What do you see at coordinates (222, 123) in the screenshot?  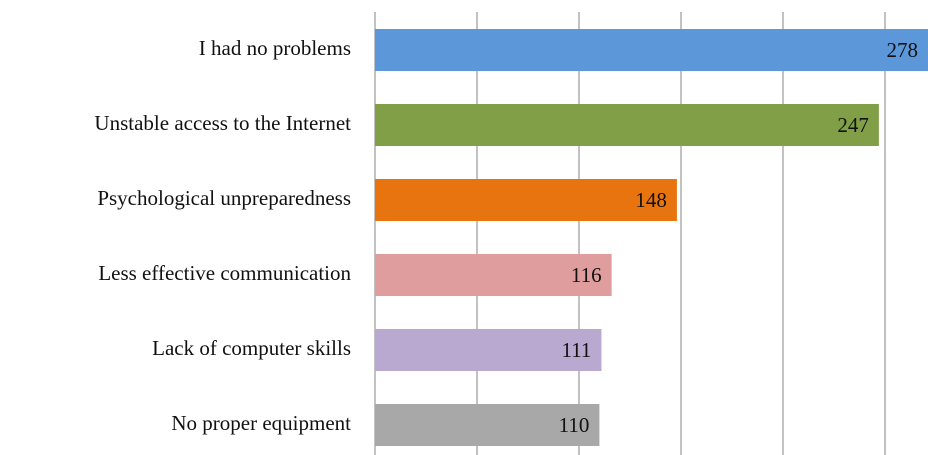 I see `y-tick-label: Unstable access to the Internet` at bounding box center [222, 123].